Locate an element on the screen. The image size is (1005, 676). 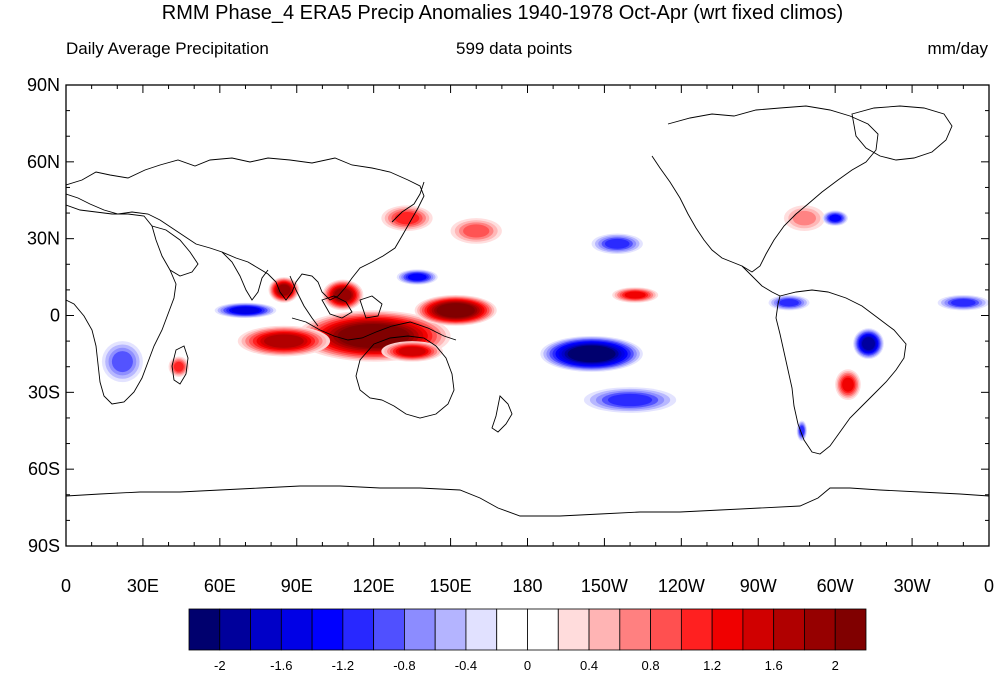
coastline-madagascar is located at coordinates (180, 365).